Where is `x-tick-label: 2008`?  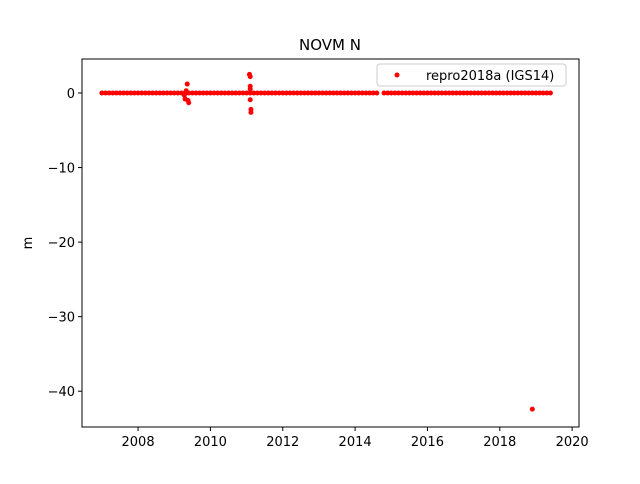 x-tick-label: 2008 is located at coordinates (138, 442).